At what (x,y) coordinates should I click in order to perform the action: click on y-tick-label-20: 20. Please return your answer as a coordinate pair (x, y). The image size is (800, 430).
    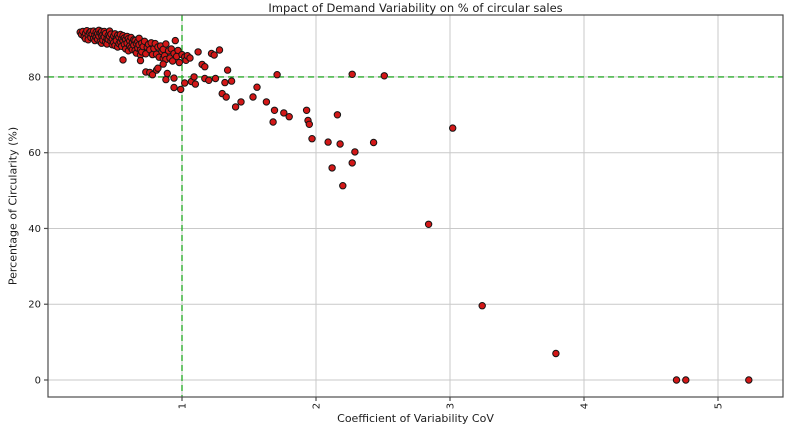
    Looking at the image, I should click on (34, 305).